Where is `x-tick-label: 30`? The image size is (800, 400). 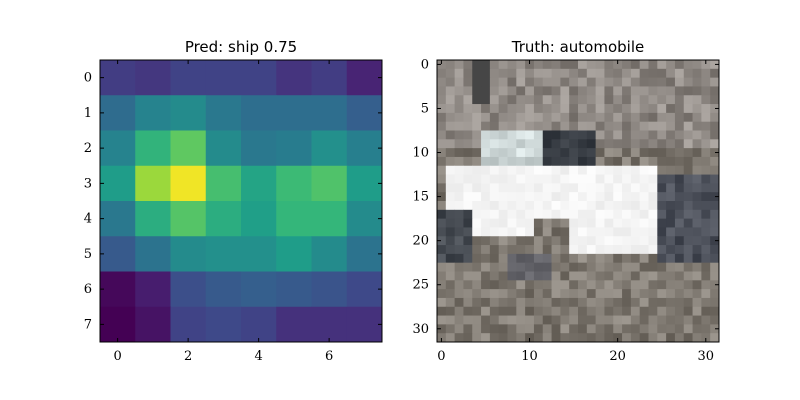 x-tick-label: 30 is located at coordinates (706, 356).